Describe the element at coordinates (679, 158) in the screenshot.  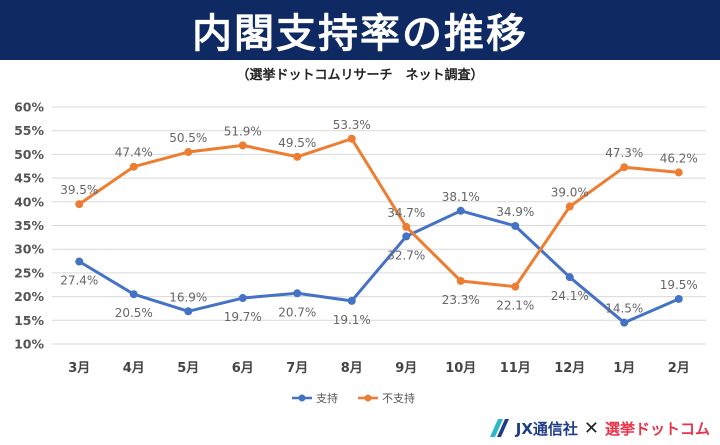
I see `data-label: 46.2%` at that location.